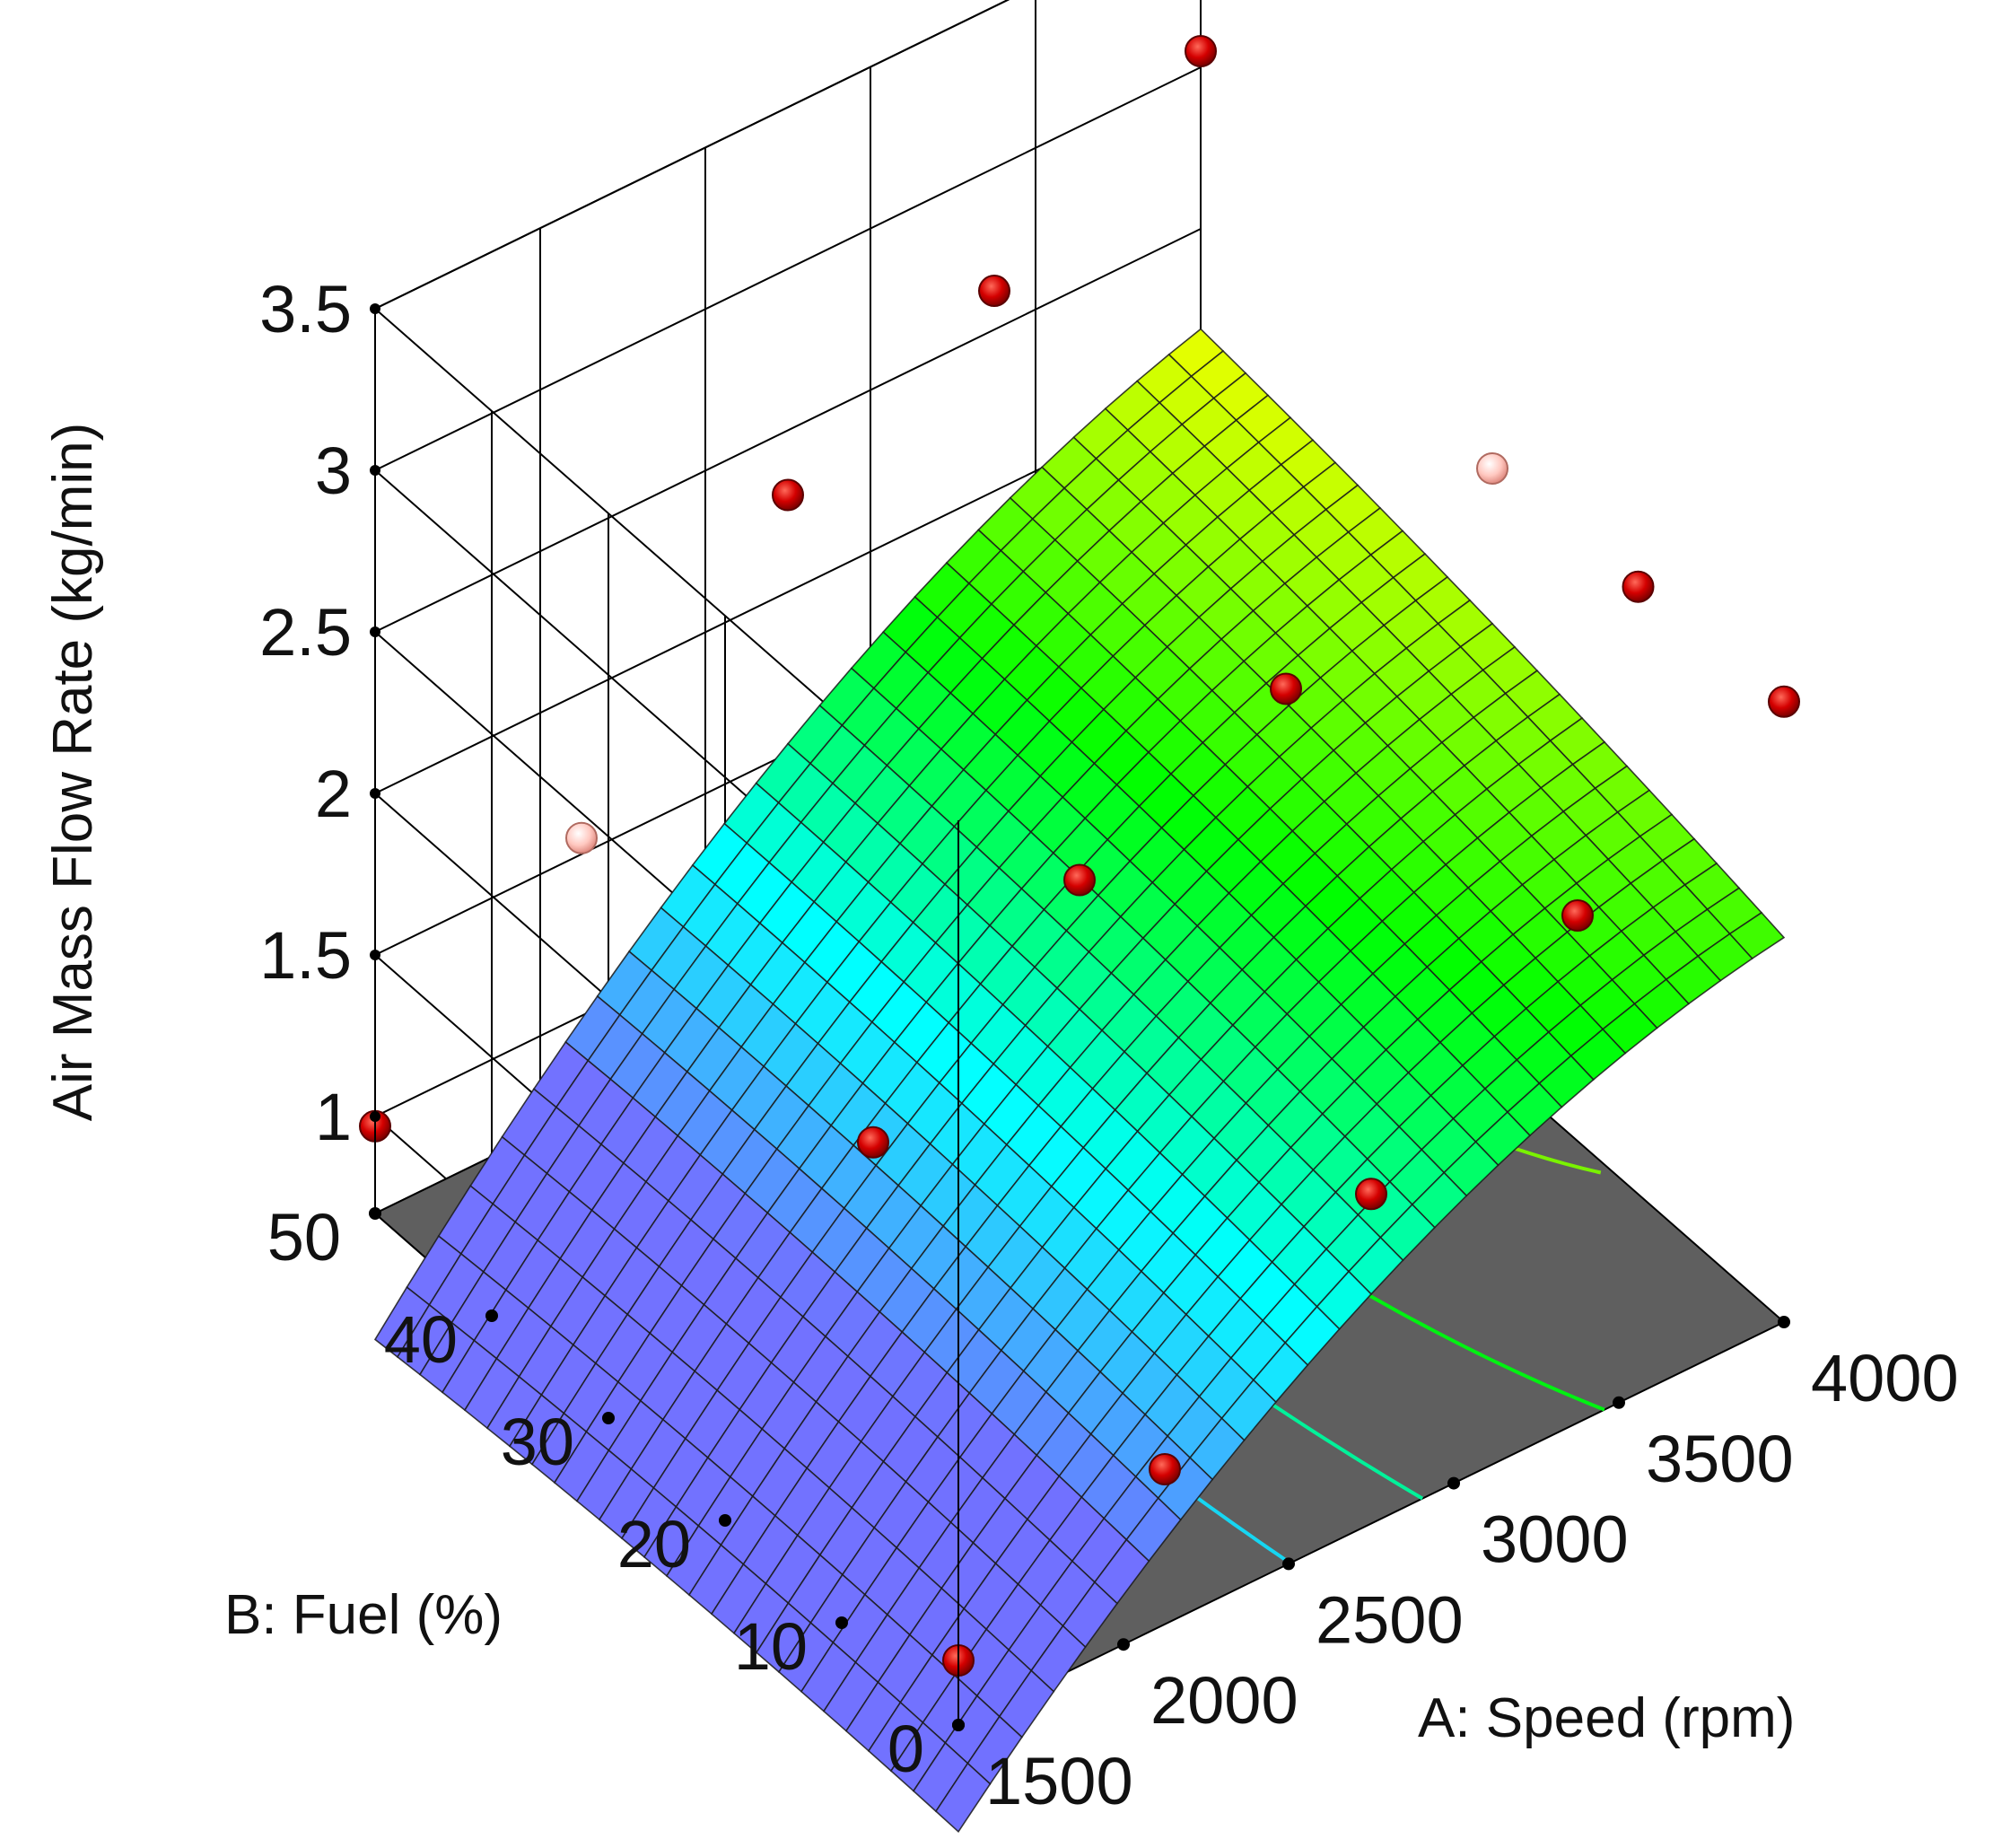  Describe the element at coordinates (334, 1117) in the screenshot. I see `z-tick-label: 1` at that location.